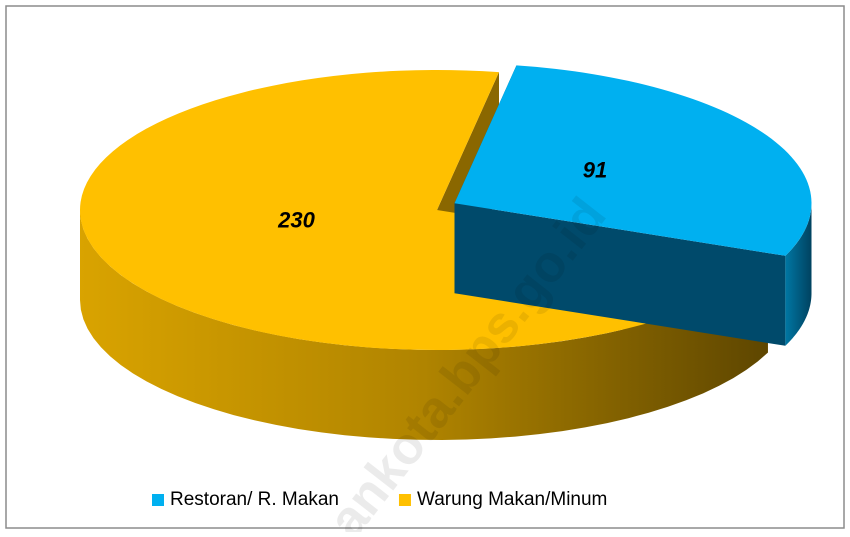 Image resolution: width=850 pixels, height=537 pixels. Describe the element at coordinates (512, 499) in the screenshot. I see `legend-label: Warung Makan/Minum` at that location.